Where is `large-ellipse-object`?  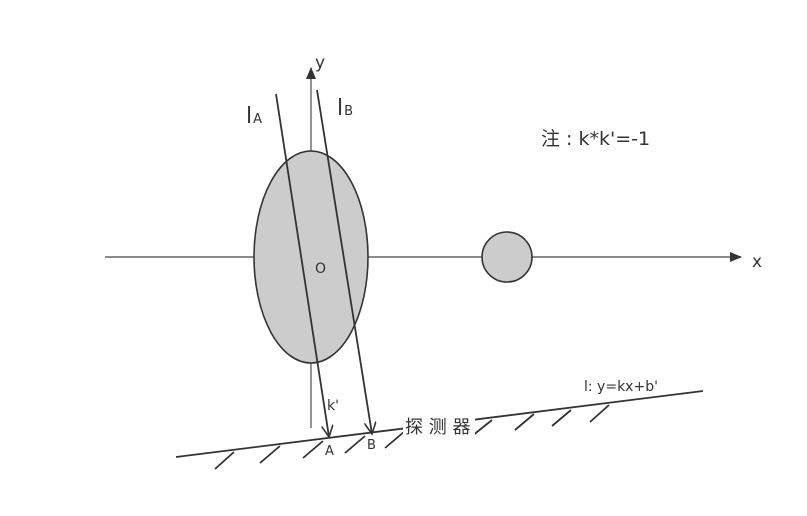 large-ellipse-object is located at coordinates (311, 257).